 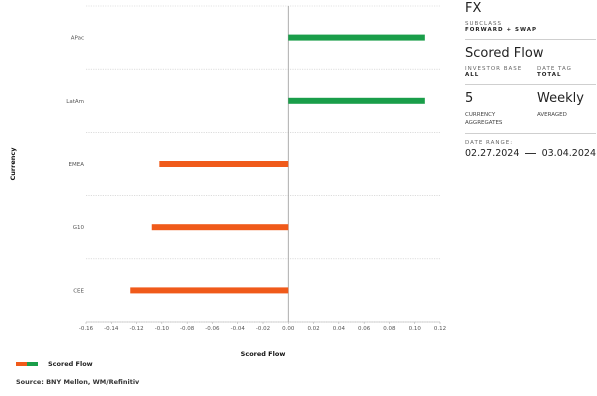 I want to click on category-label: APac, so click(x=77, y=39).